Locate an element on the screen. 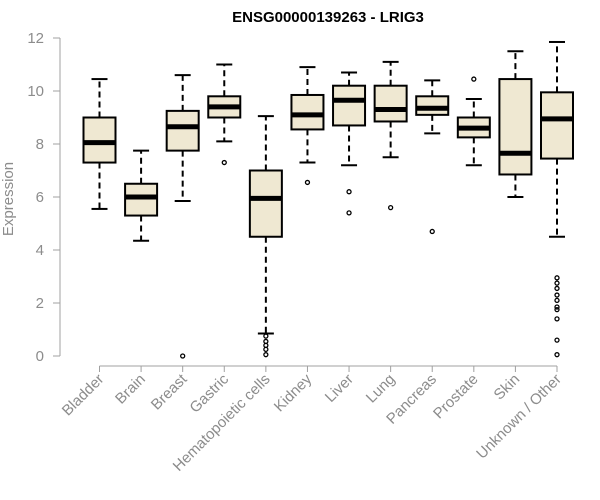  x-tick-label: Skin is located at coordinates (507, 387).